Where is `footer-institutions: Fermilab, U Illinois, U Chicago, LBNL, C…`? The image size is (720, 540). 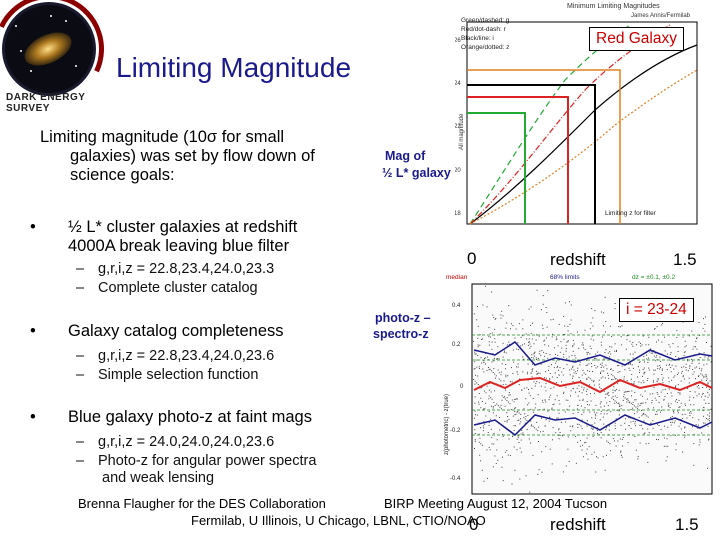
footer-institutions: Fermilab, U Illinois, U Chicago, LBNL, C… is located at coordinates (338, 520).